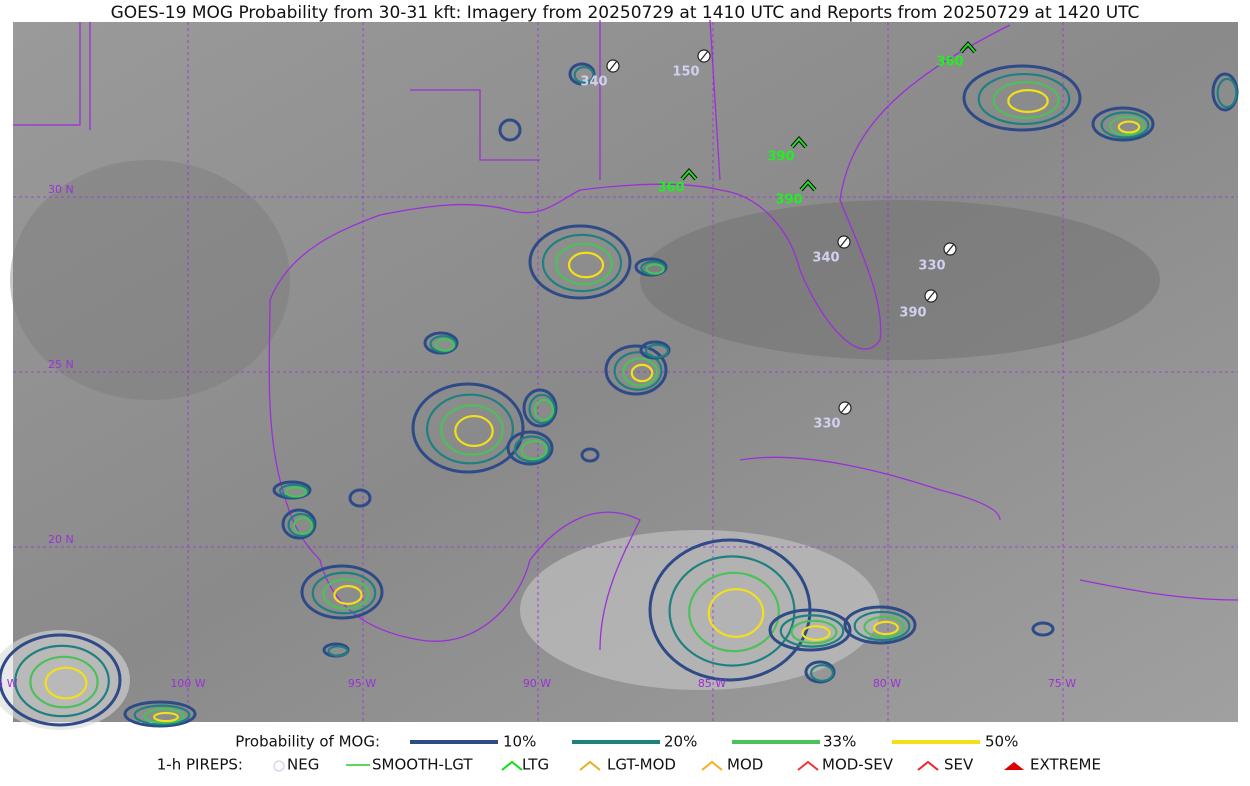 The image size is (1250, 786). What do you see at coordinates (825, 258) in the screenshot?
I see `report-label: 340` at bounding box center [825, 258].